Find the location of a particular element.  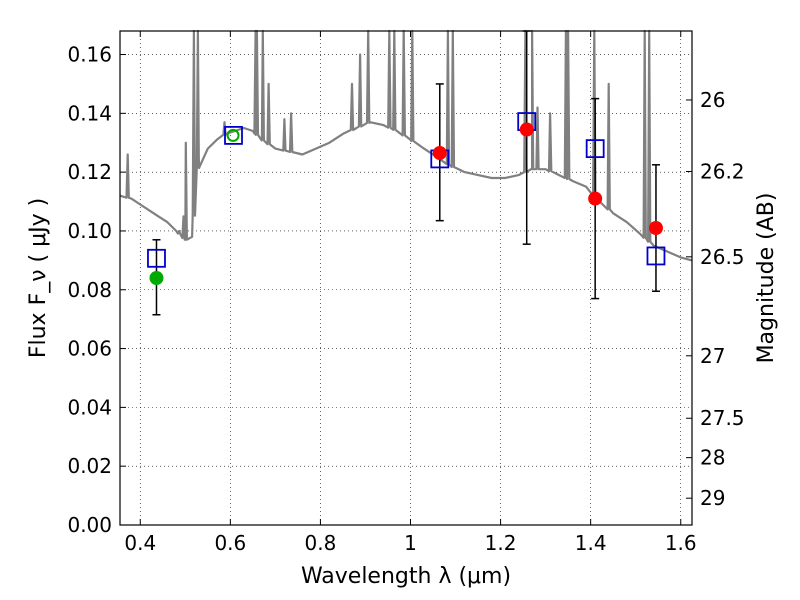

y-tick-label: 0.00 is located at coordinates (89, 525).